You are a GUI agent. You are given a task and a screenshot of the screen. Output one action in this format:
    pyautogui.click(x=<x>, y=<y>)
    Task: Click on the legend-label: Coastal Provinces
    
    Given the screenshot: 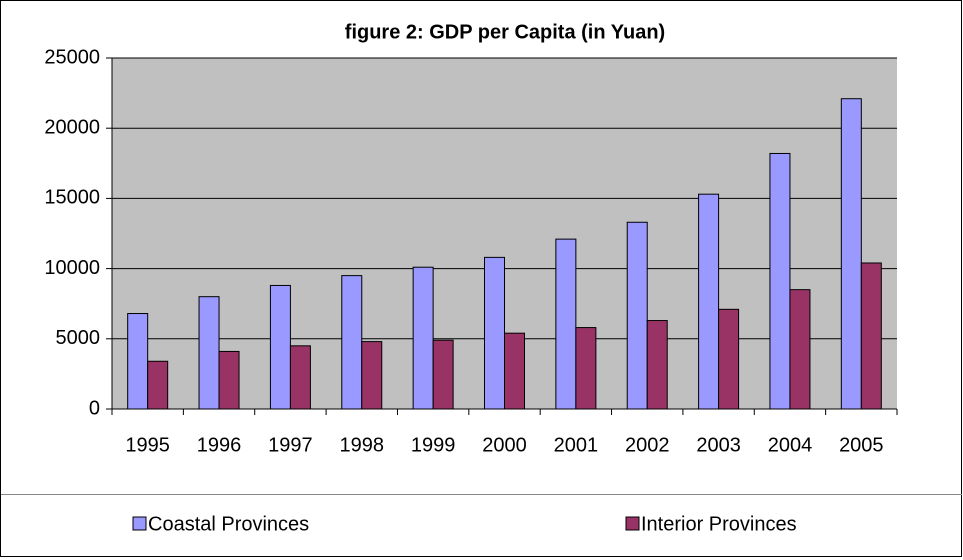 What is the action you would take?
    pyautogui.click(x=228, y=524)
    